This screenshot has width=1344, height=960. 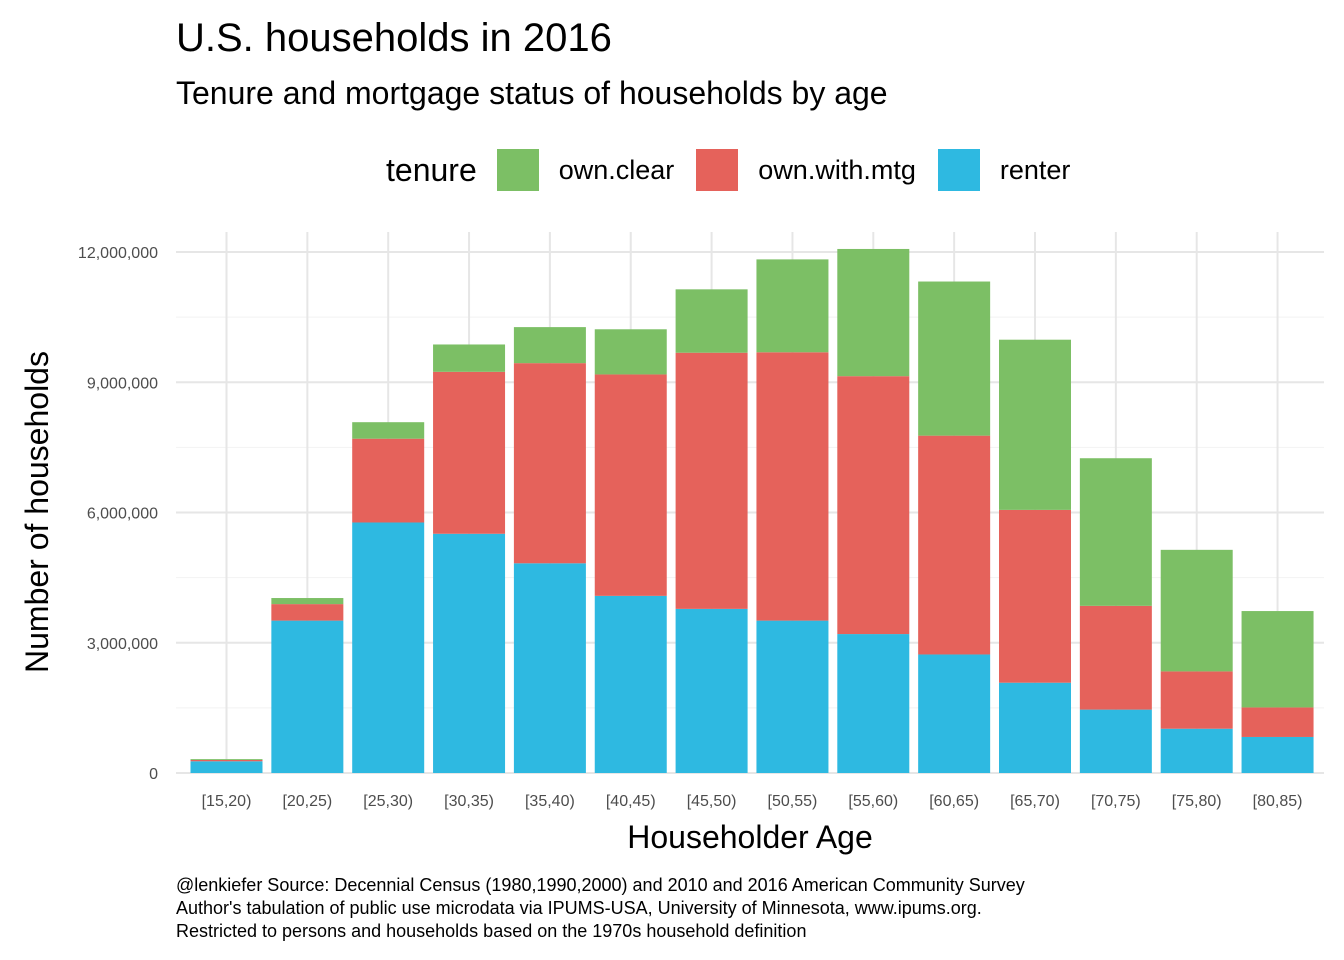 What do you see at coordinates (122, 644) in the screenshot?
I see `y-tick-label: 3,000,000` at bounding box center [122, 644].